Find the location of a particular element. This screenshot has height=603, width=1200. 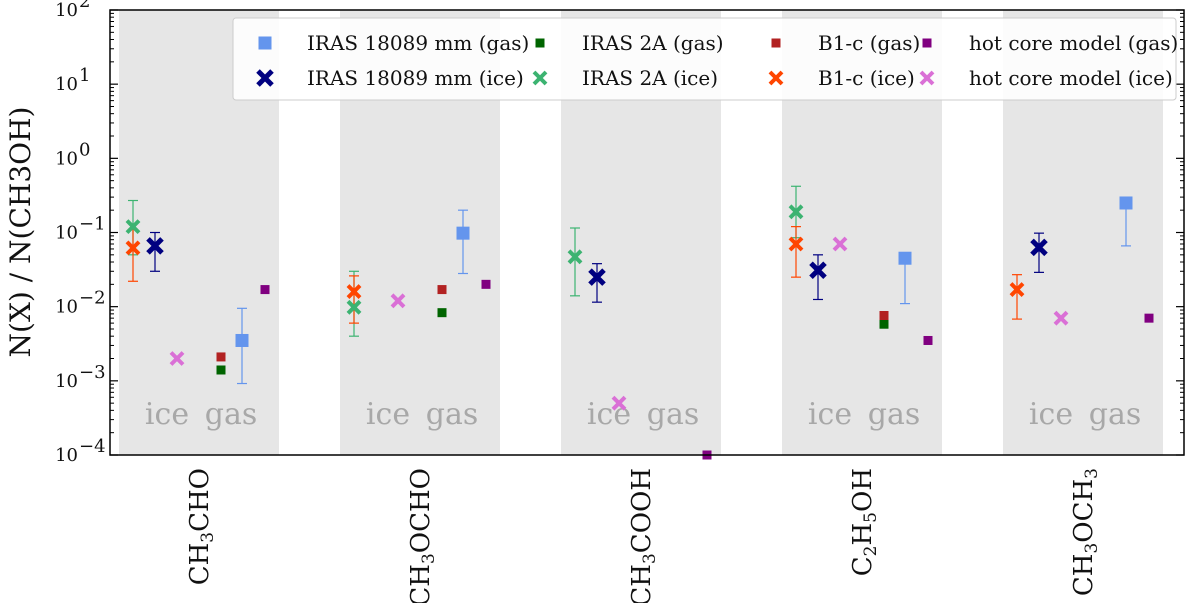

legend-item: B1-c (ice) is located at coordinates (841, 78).